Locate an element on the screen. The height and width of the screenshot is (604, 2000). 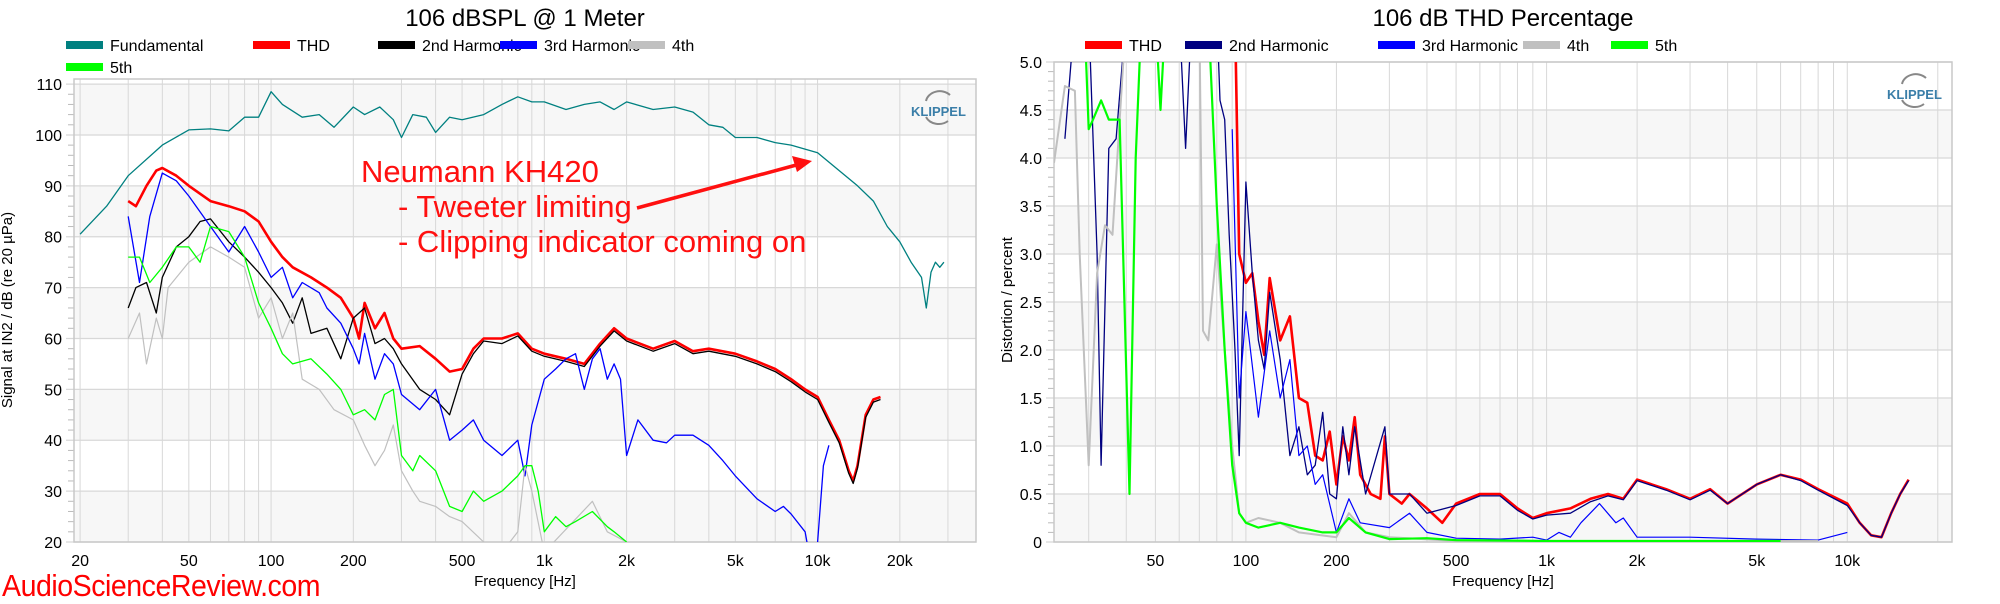
x-tick-label: 20k is located at coordinates (900, 561).